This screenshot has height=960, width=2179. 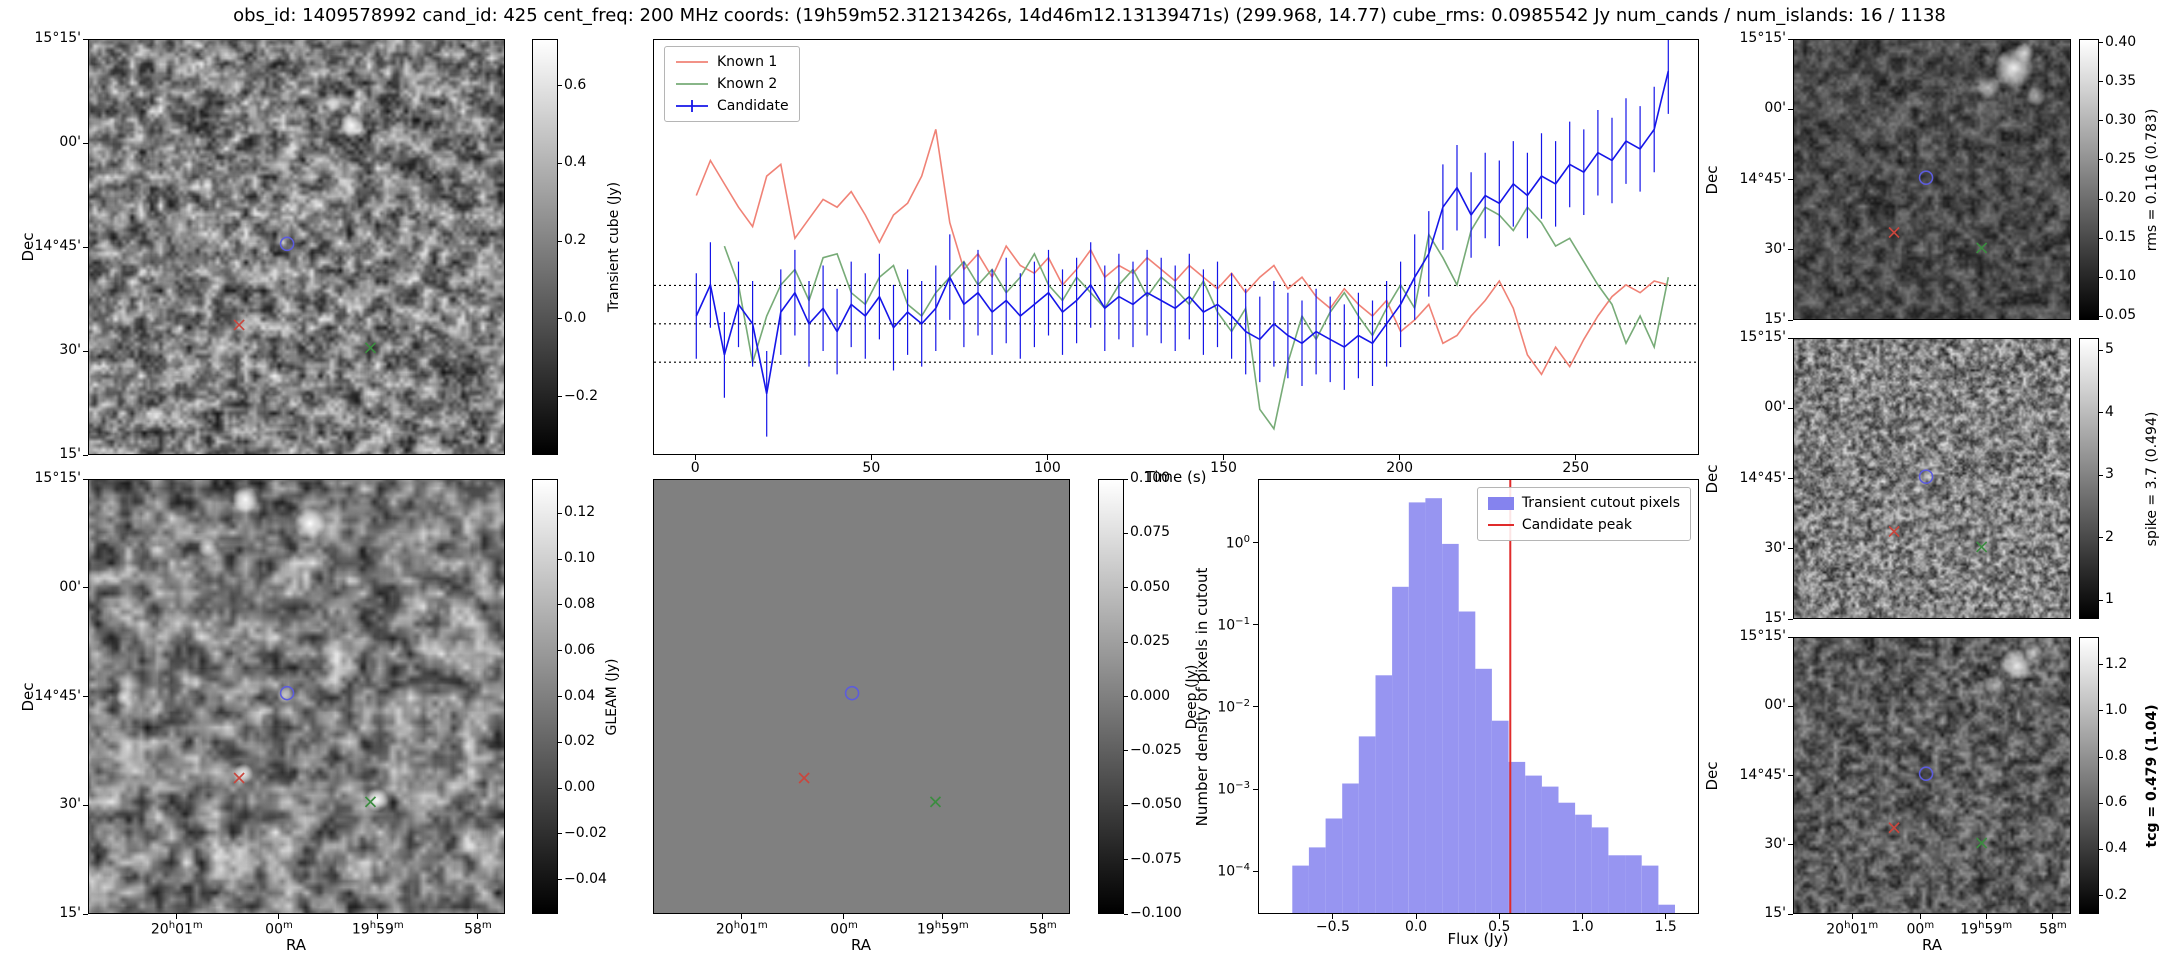 I want to click on colorbar-tick-label: 0.075, so click(x=1150, y=532).